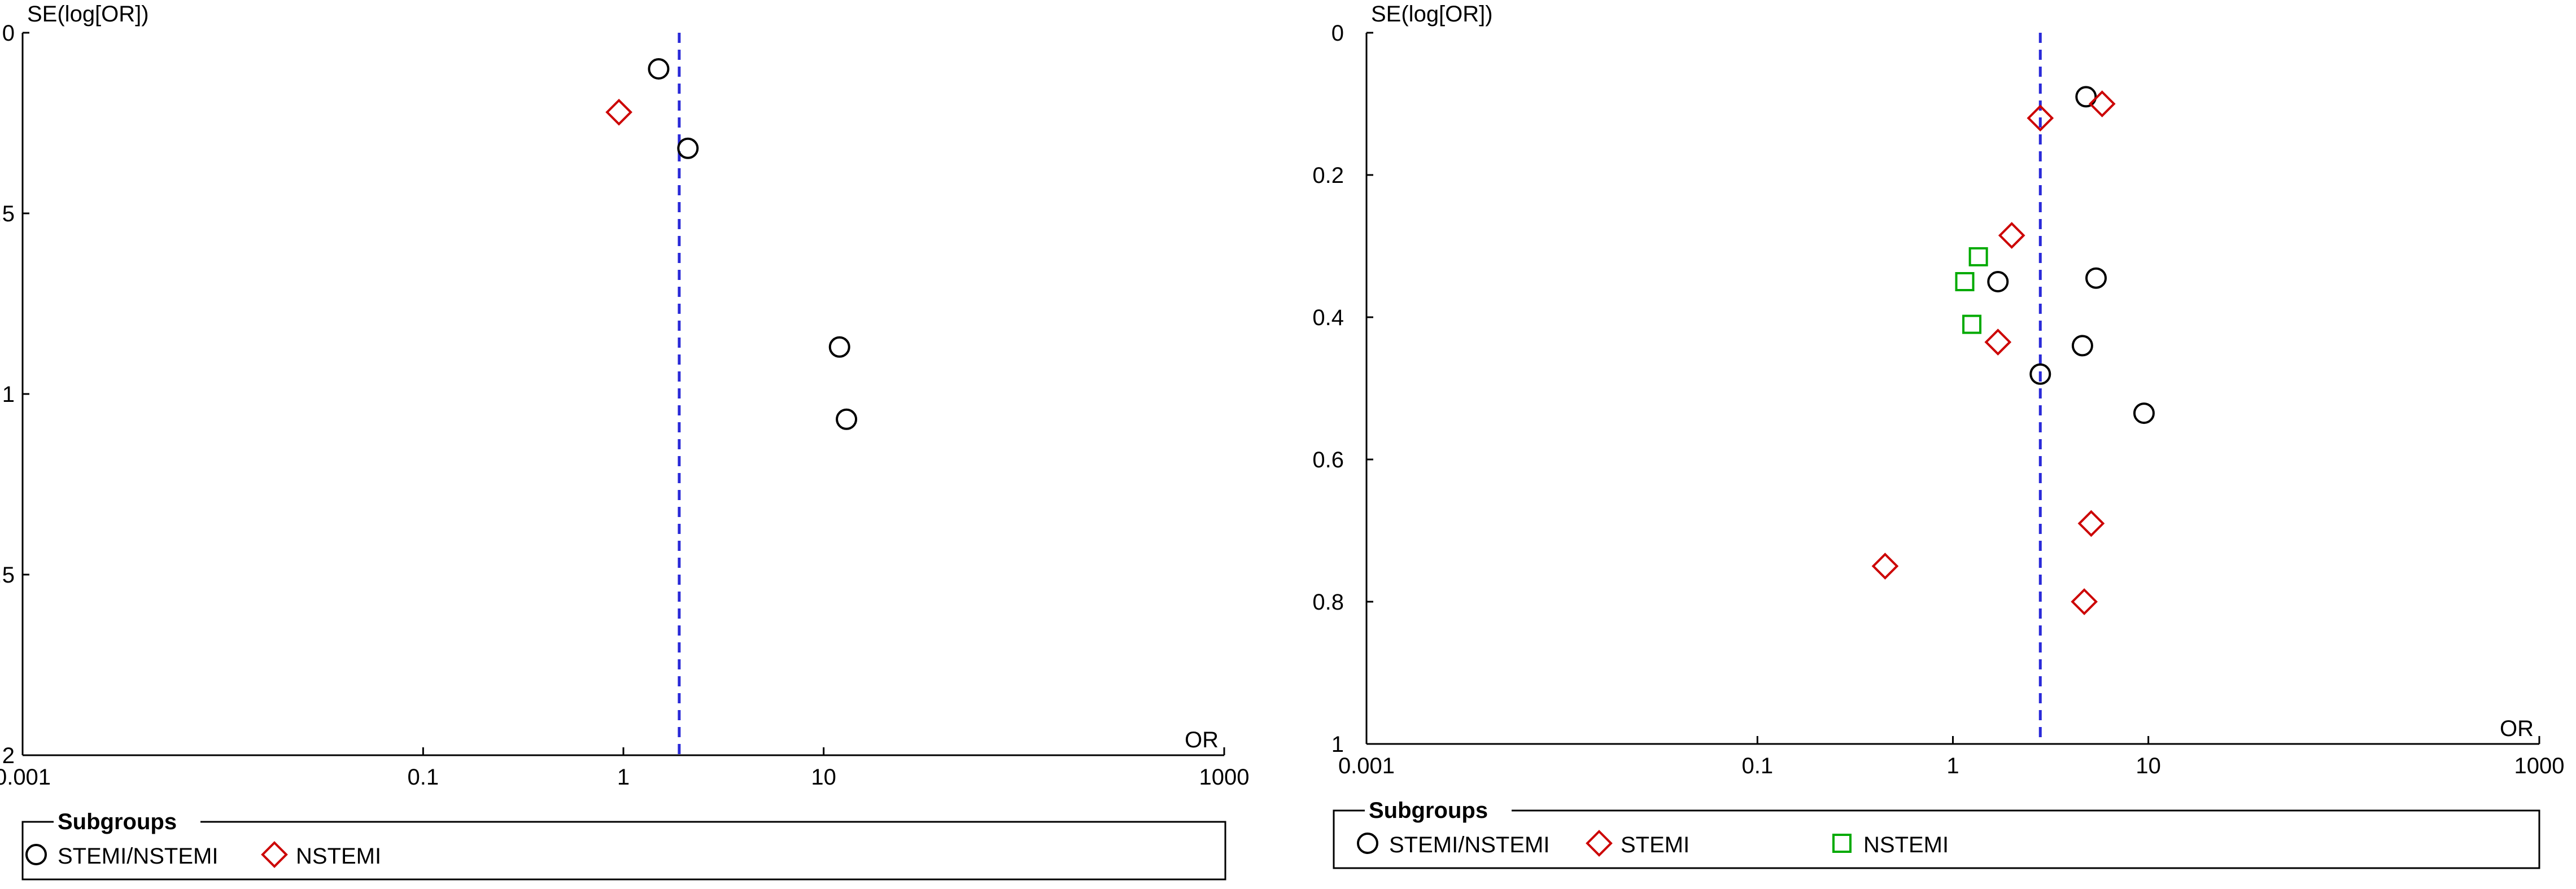  Describe the element at coordinates (1328, 460) in the screenshot. I see `y-tick-label: 0.6` at that location.